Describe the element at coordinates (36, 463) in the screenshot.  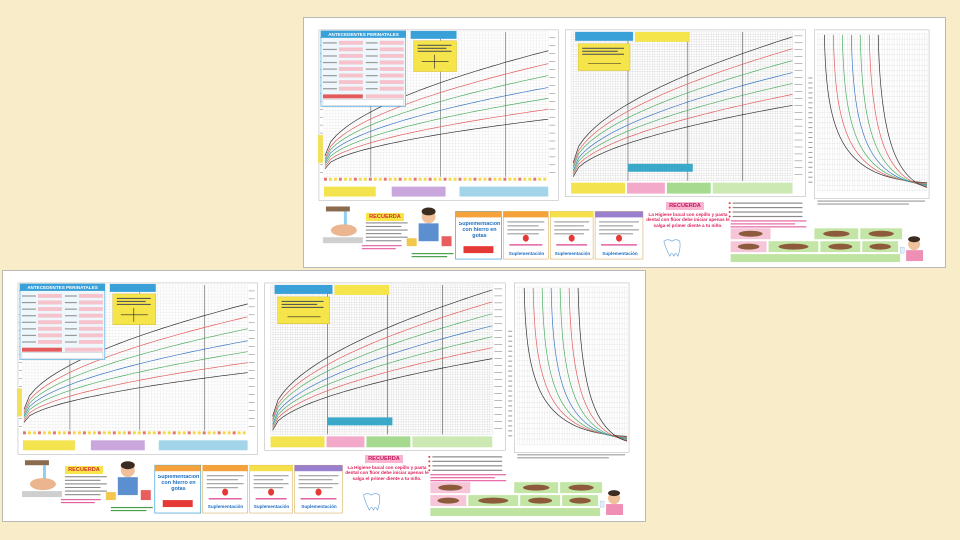
I see `faucet` at that location.